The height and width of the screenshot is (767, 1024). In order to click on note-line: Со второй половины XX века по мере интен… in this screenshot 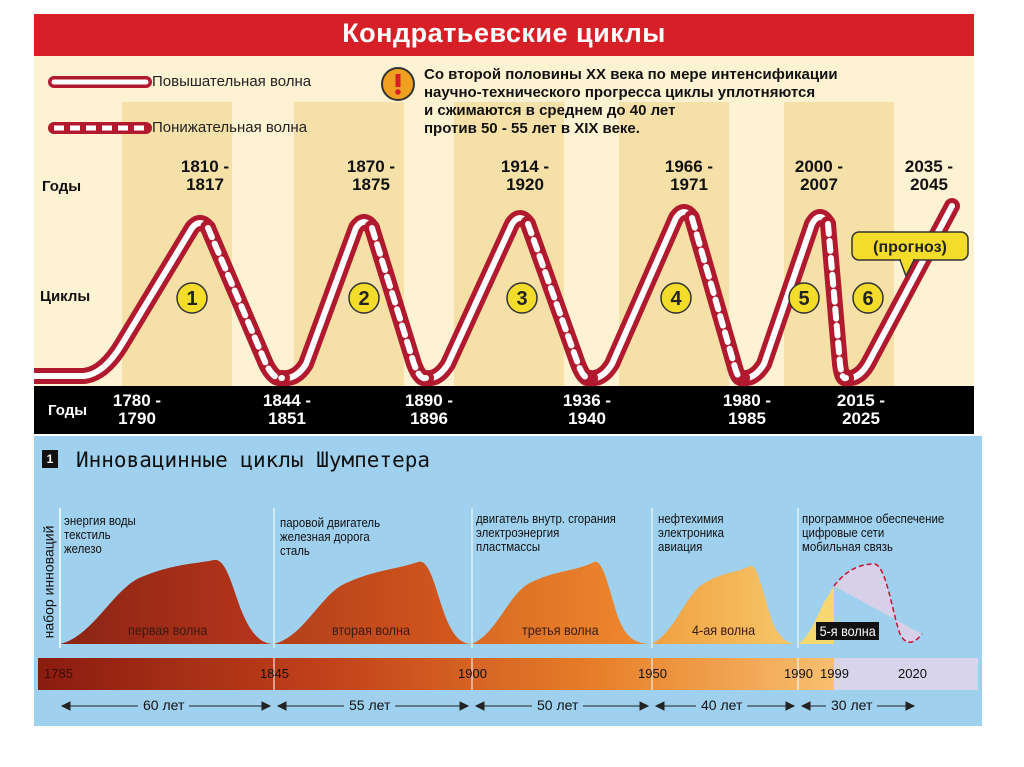, I will do `click(631, 74)`.